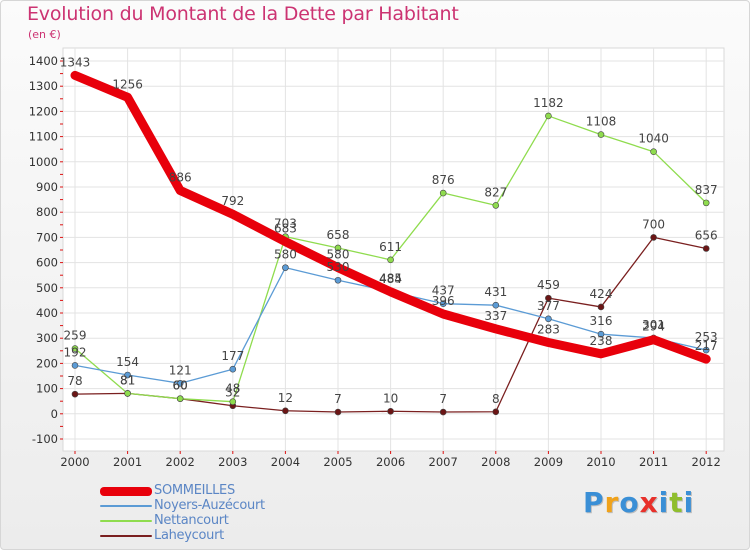 This screenshot has width=750, height=550. Describe the element at coordinates (43, 162) in the screenshot. I see `y-tick-label: 1000` at that location.